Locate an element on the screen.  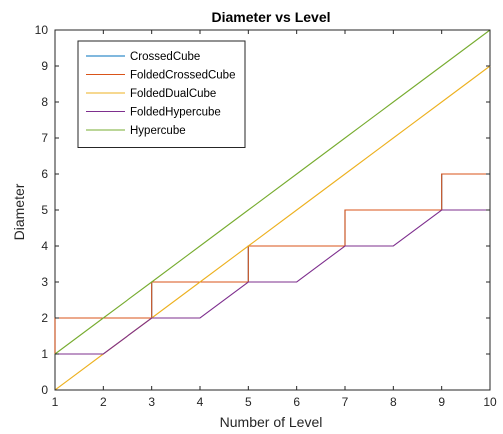
legend-item-4: Hypercube is located at coordinates (136, 131).